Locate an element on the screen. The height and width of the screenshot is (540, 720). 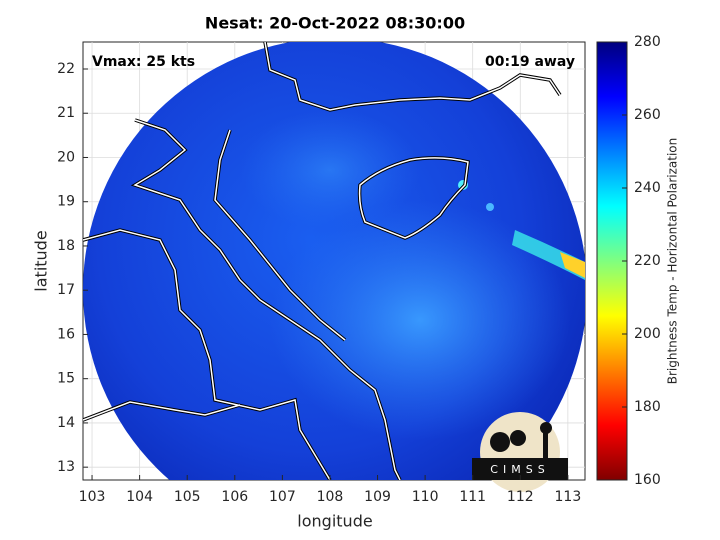
x-tick-label: 110 is located at coordinates (425, 497).